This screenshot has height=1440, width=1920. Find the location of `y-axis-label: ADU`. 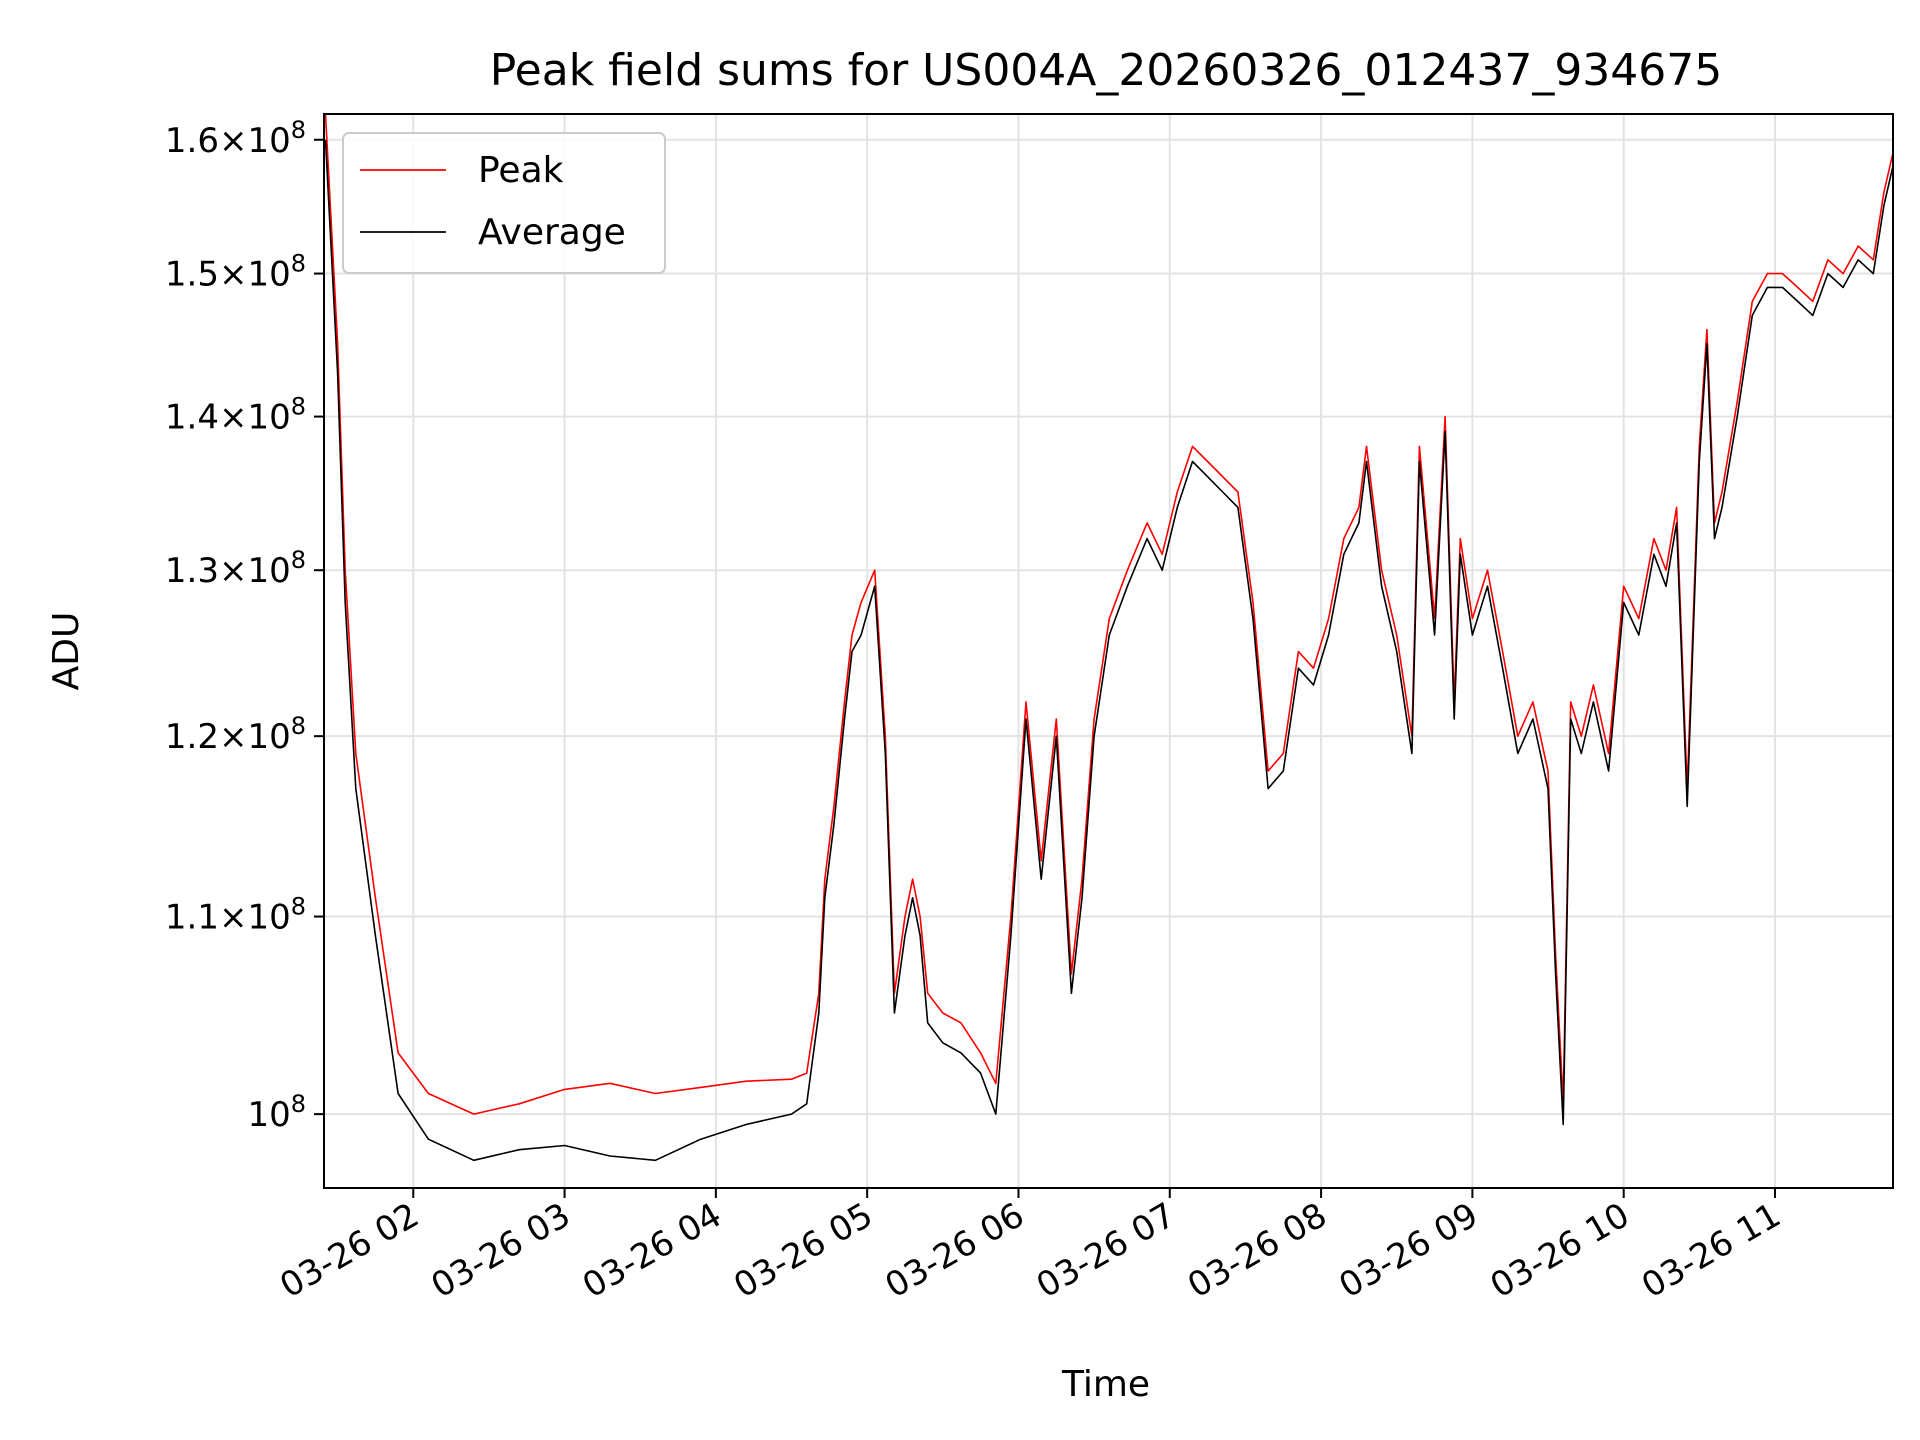

y-axis-label: ADU is located at coordinates (66, 651).